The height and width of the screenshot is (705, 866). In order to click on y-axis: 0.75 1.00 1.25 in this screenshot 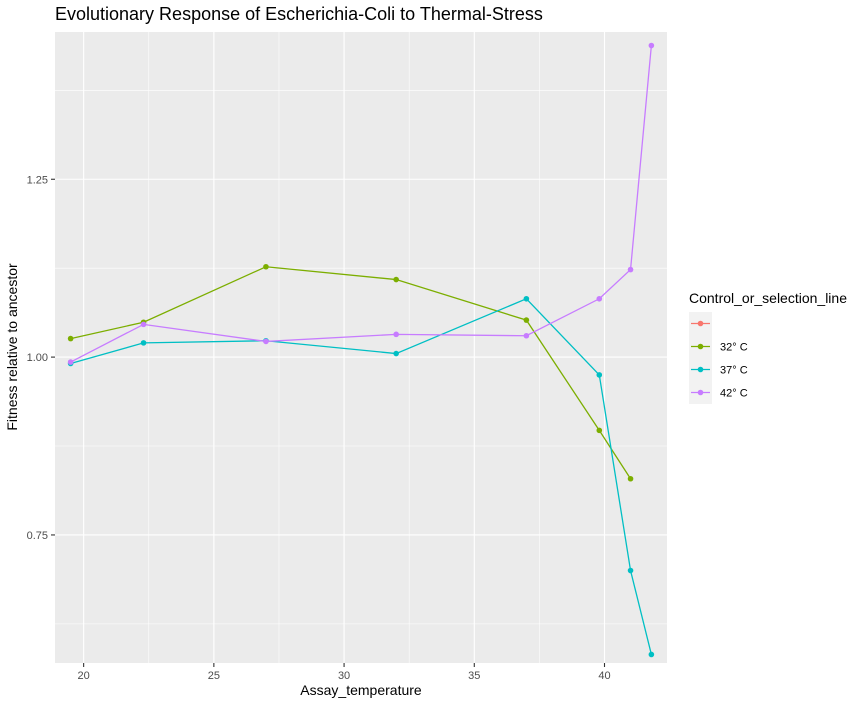, I will do `click(41, 358)`.